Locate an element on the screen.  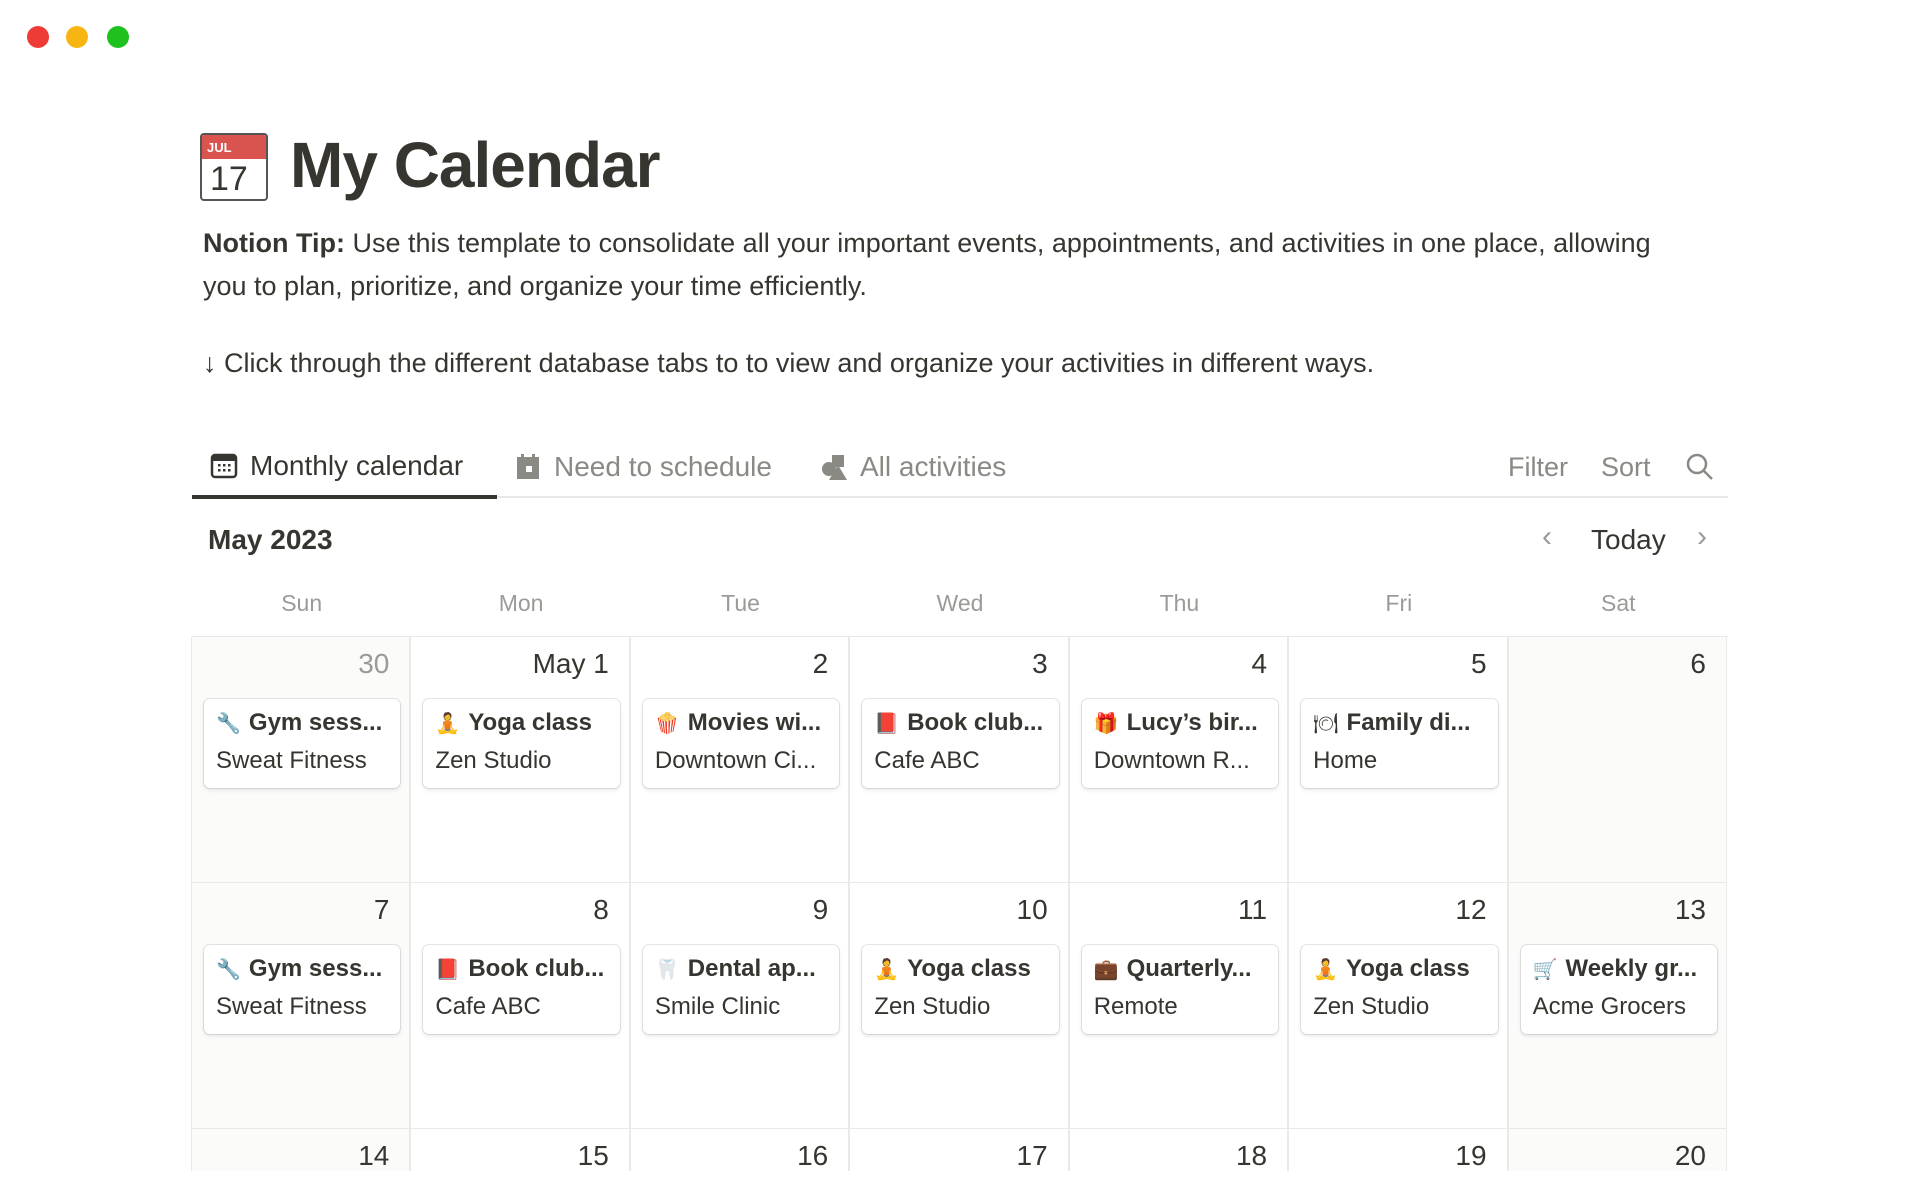
weekday-header: Fri is located at coordinates (1399, 603).